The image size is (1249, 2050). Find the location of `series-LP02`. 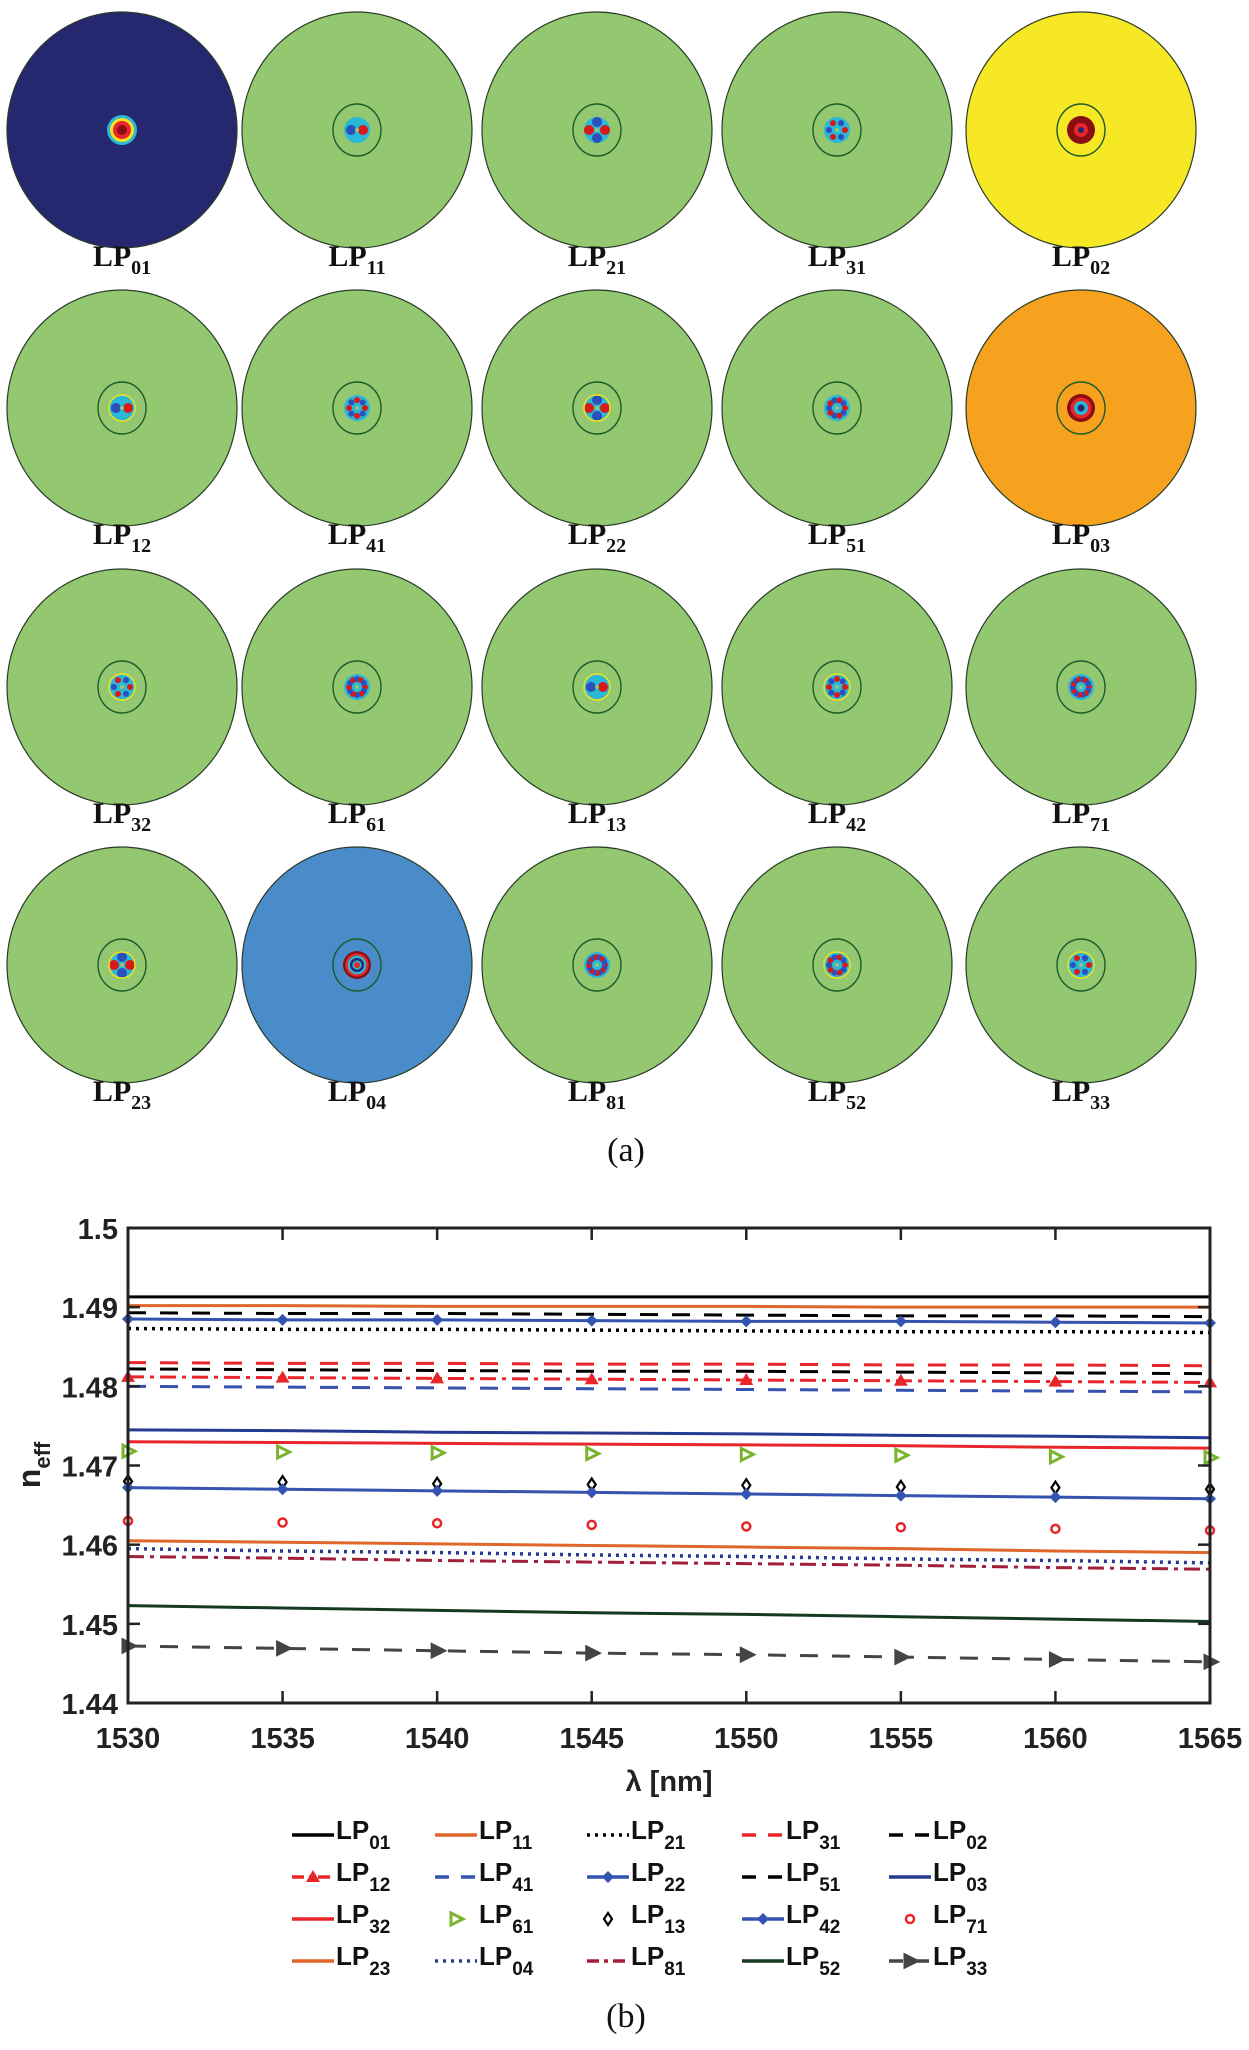

series-LP02 is located at coordinates (669, 1315).